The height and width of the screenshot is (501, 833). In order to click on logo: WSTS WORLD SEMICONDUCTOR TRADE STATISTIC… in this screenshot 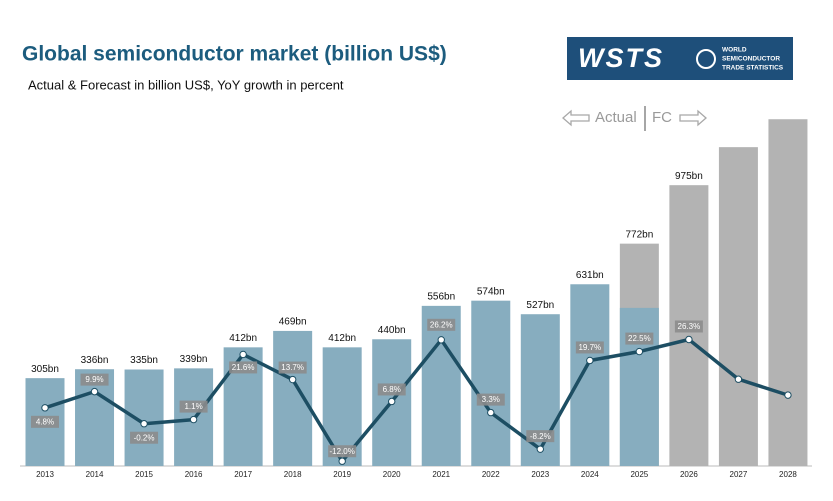, I will do `click(680, 58)`.